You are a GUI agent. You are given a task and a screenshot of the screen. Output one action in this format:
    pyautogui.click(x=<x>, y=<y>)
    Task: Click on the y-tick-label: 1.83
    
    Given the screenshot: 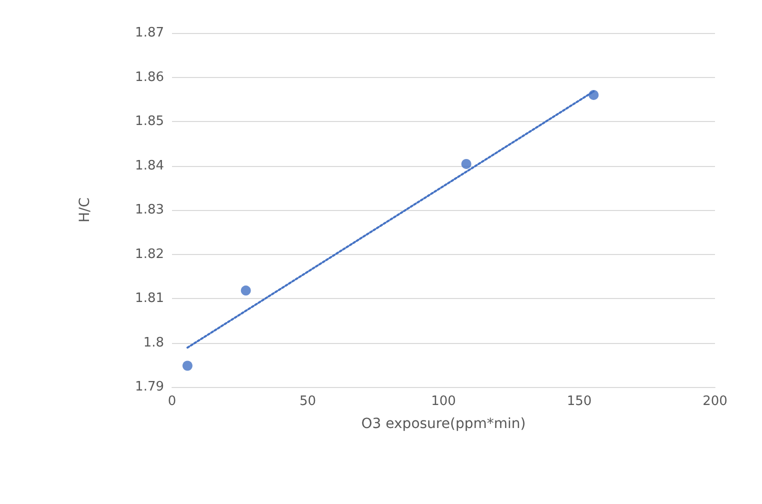 What is the action you would take?
    pyautogui.click(x=149, y=210)
    